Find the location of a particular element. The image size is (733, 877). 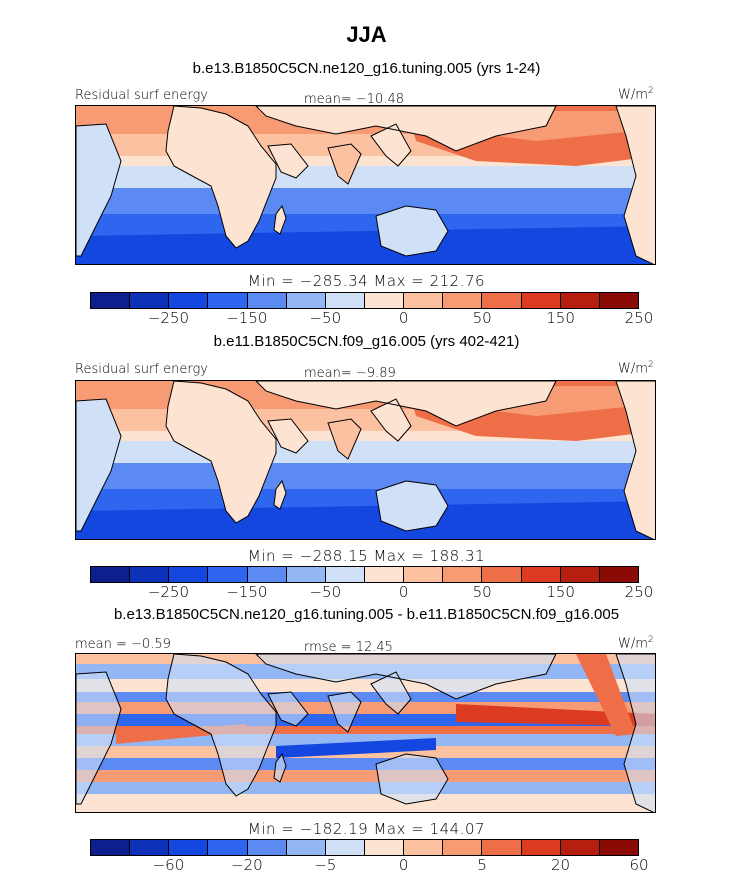

panel-2-map-field is located at coordinates (365, 460).